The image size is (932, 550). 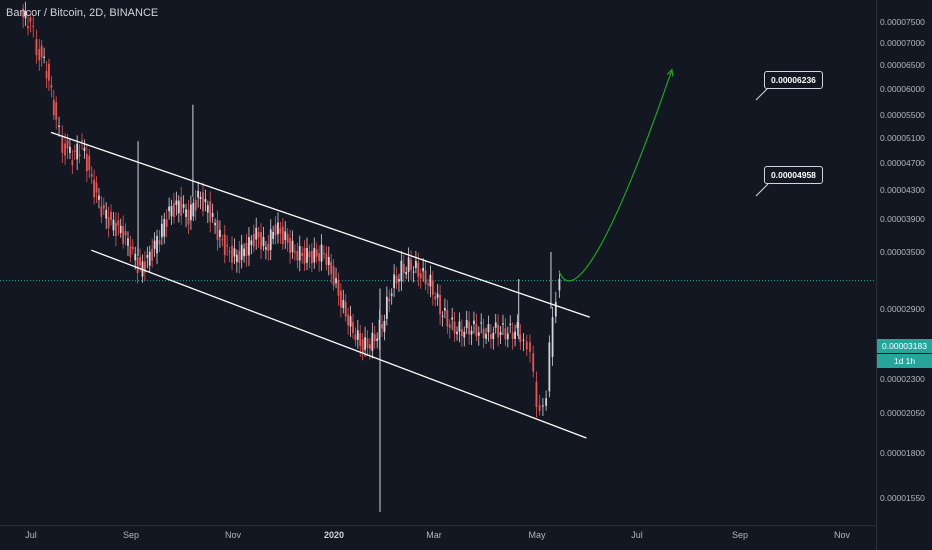 What do you see at coordinates (793, 175) in the screenshot?
I see `lower-target-callout: 0.00004958` at bounding box center [793, 175].